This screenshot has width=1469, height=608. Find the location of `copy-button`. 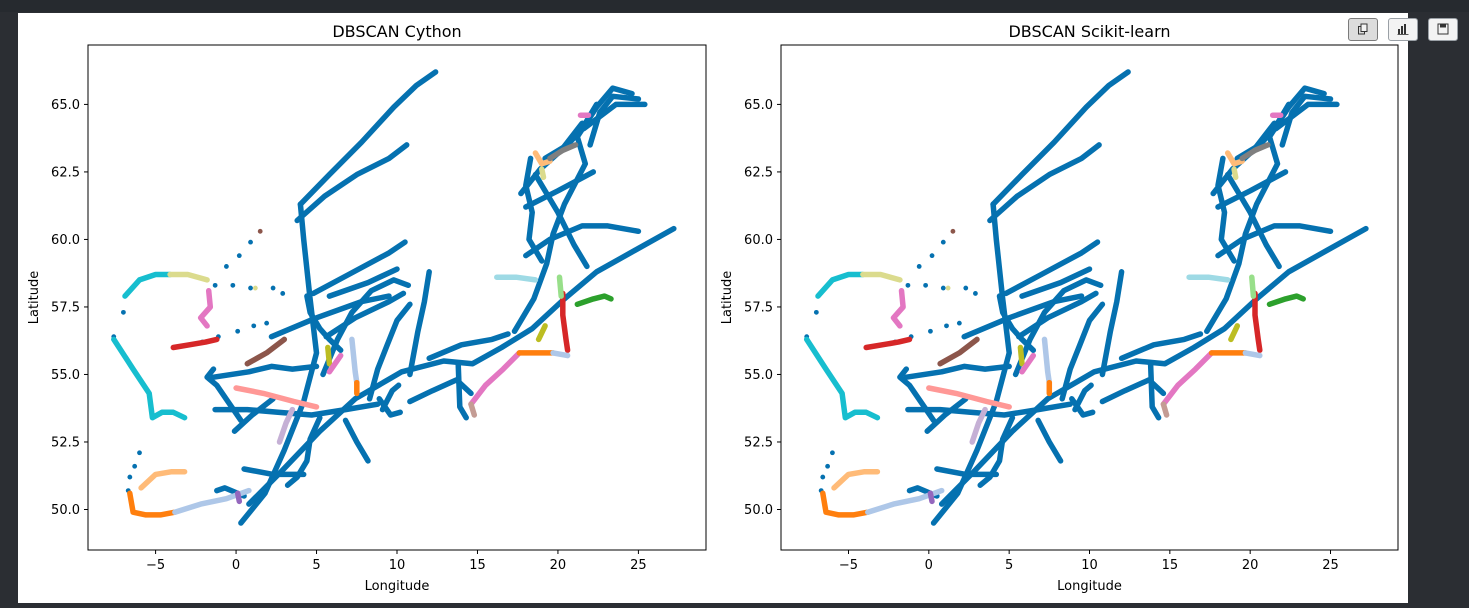

copy-button is located at coordinates (1363, 29).